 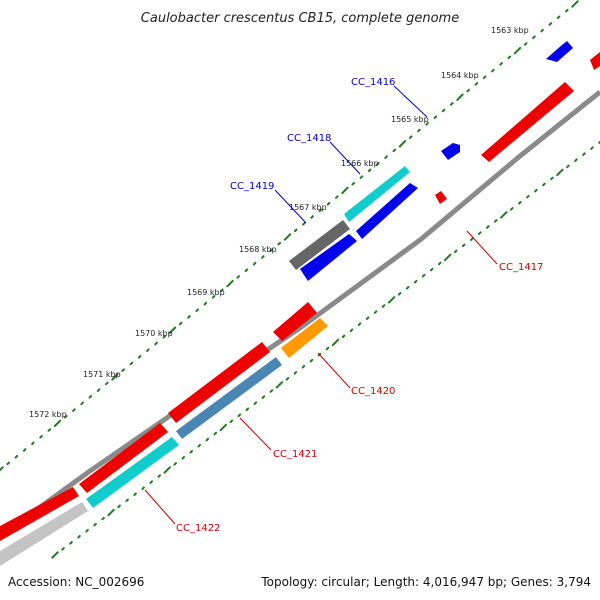 What do you see at coordinates (460, 75) in the screenshot?
I see `scale-label-1564: 1564 kbp` at bounding box center [460, 75].